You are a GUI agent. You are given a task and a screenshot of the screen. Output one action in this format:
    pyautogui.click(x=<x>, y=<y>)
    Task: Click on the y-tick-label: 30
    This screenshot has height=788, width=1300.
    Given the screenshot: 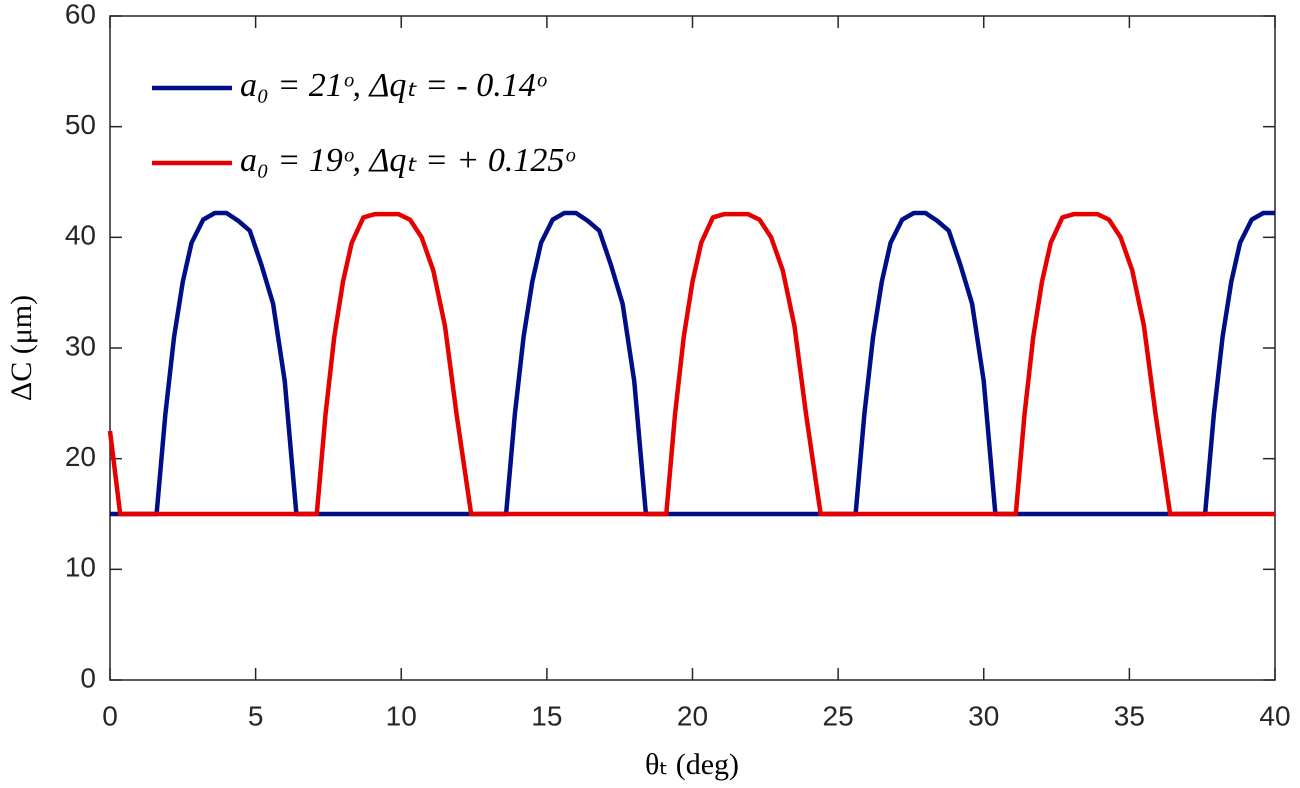 What is the action you would take?
    pyautogui.click(x=80, y=345)
    